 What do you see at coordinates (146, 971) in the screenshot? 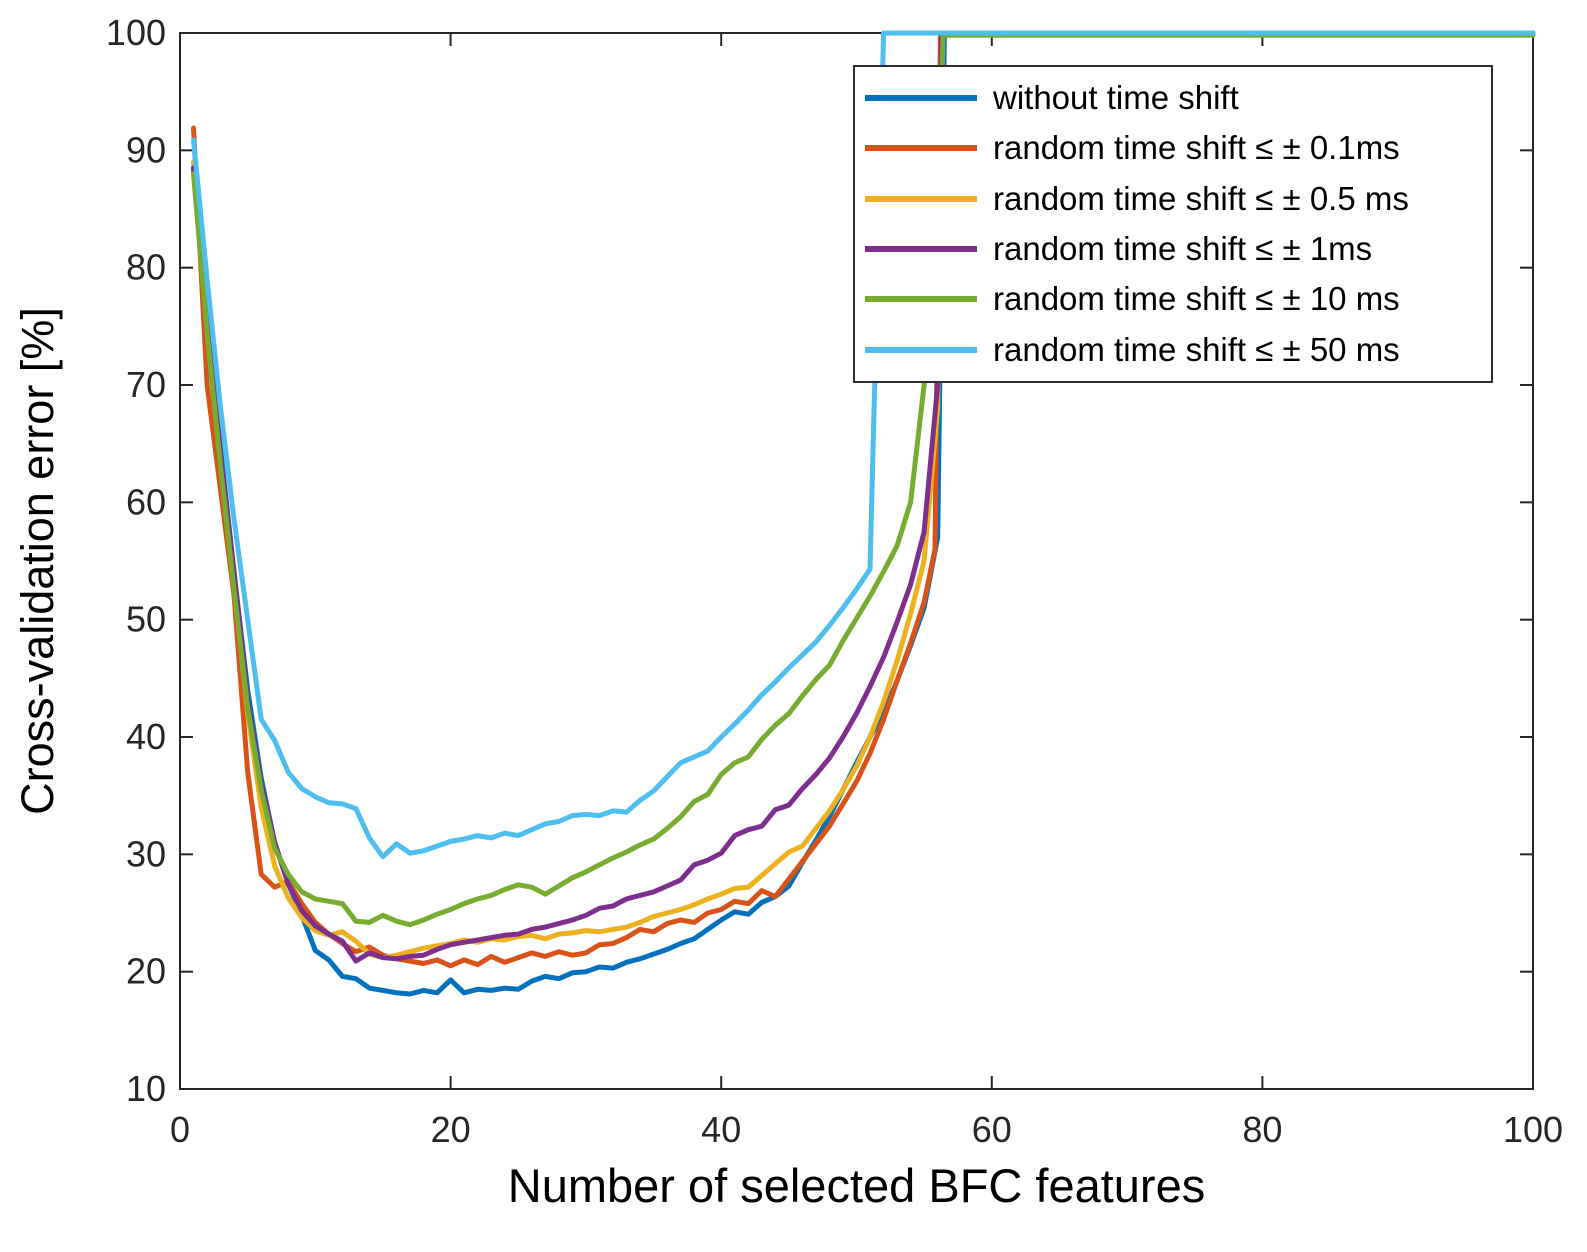
I see `y-tick-label: 20` at bounding box center [146, 971].